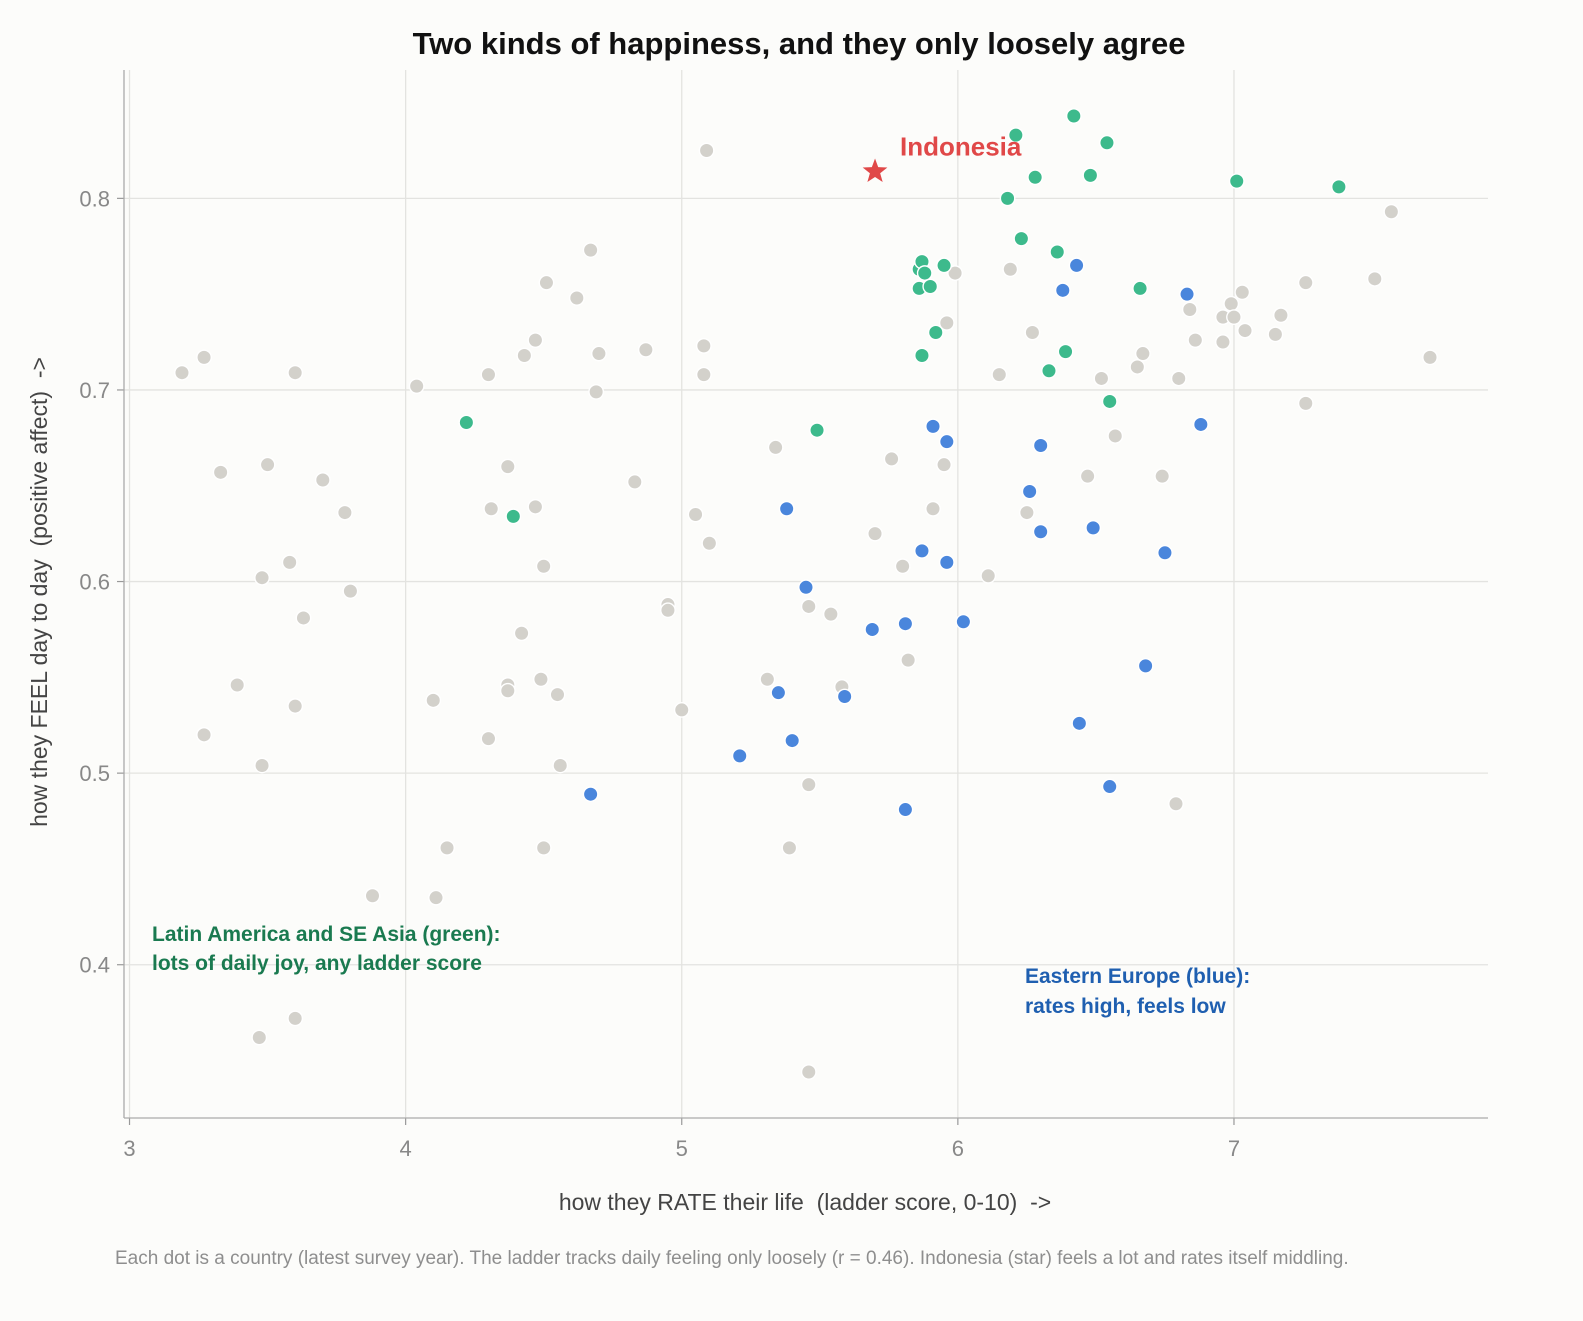  What do you see at coordinates (1137, 976) in the screenshot?
I see `annotation-blue-line-1: Eastern Europe (blue):` at bounding box center [1137, 976].